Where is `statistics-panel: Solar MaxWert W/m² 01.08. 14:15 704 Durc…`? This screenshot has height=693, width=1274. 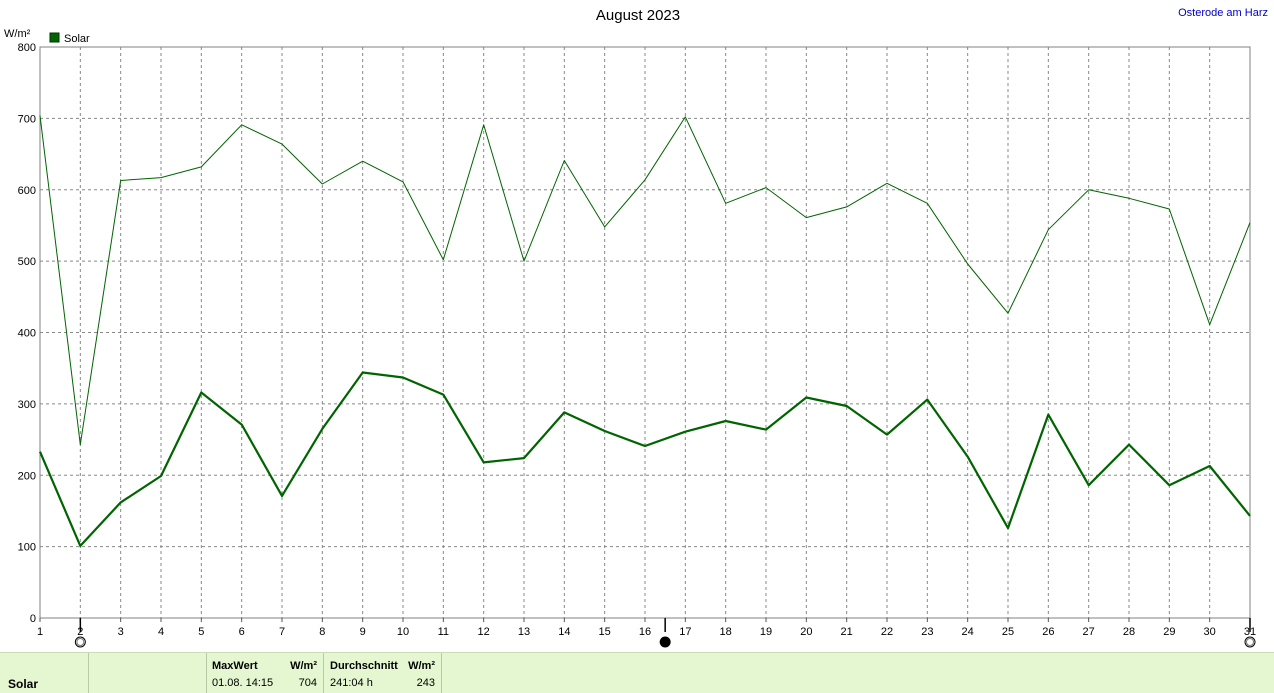
statistics-panel: Solar MaxWert W/m² 01.08. 14:15 704 Durc… is located at coordinates (637, 672).